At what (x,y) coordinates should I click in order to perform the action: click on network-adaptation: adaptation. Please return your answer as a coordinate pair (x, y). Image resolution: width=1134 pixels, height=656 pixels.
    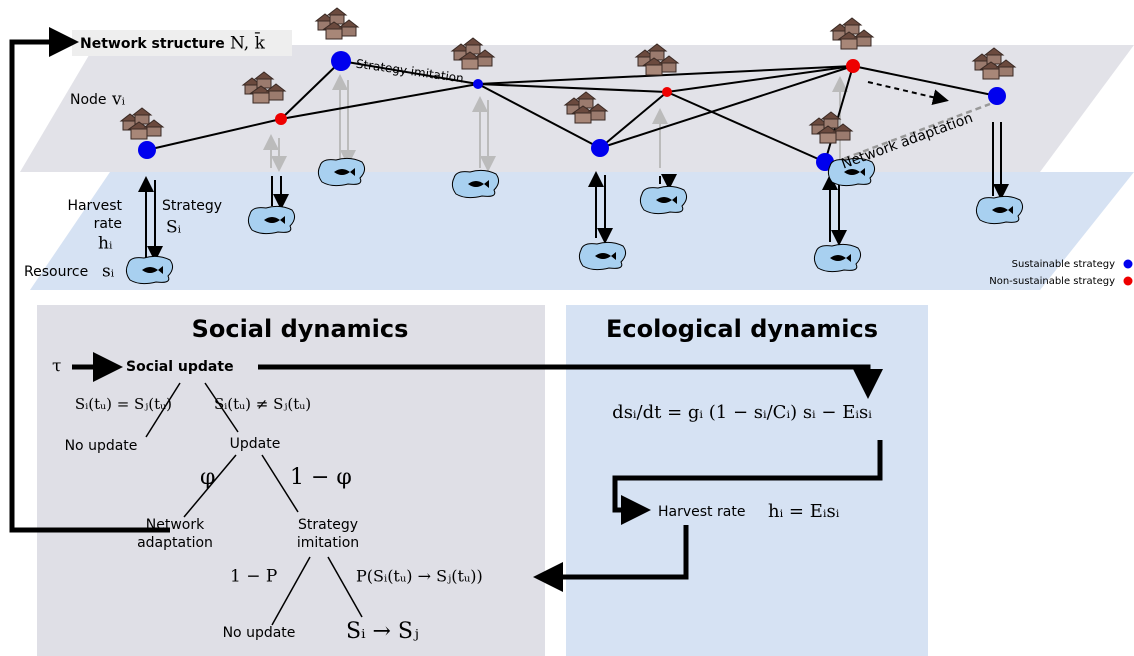
    Looking at the image, I should click on (175, 543).